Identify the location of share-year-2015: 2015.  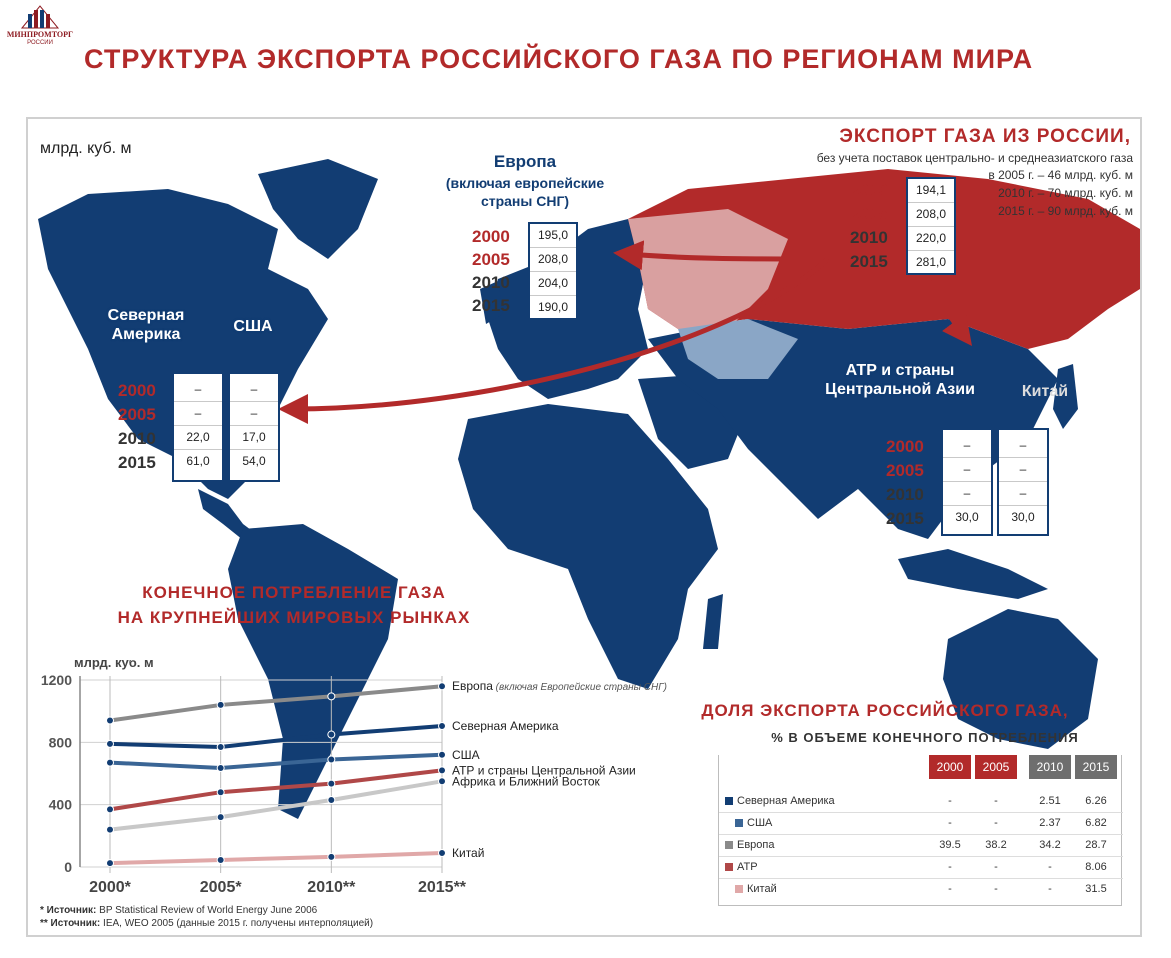
(1096, 767).